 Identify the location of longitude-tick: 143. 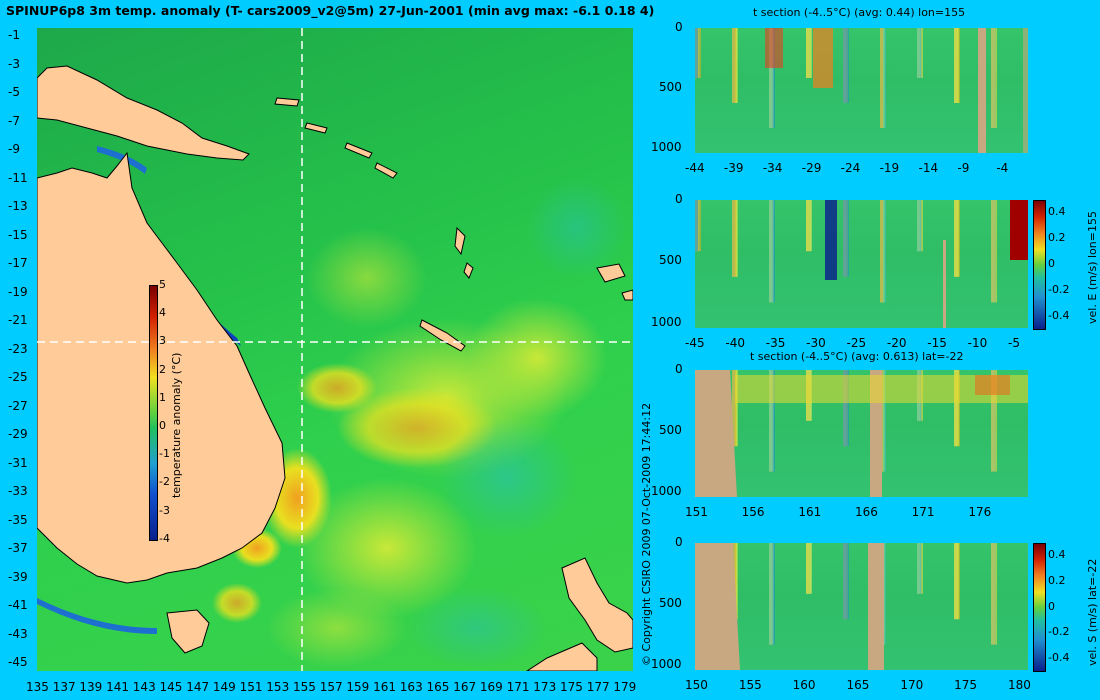
(144, 687).